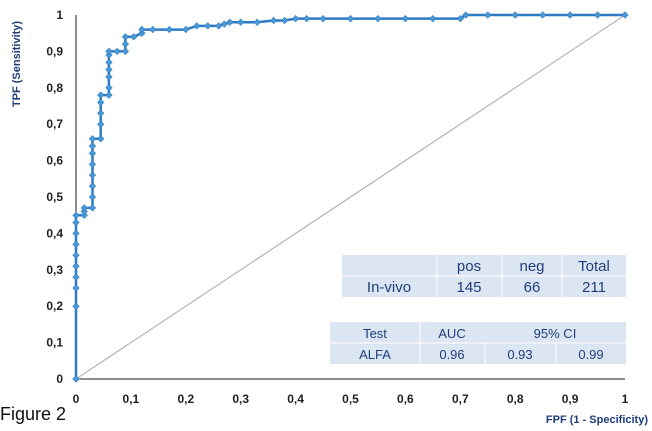 The width and height of the screenshot is (652, 431). Describe the element at coordinates (531, 266) in the screenshot. I see `summary-header-neg: neg` at that location.